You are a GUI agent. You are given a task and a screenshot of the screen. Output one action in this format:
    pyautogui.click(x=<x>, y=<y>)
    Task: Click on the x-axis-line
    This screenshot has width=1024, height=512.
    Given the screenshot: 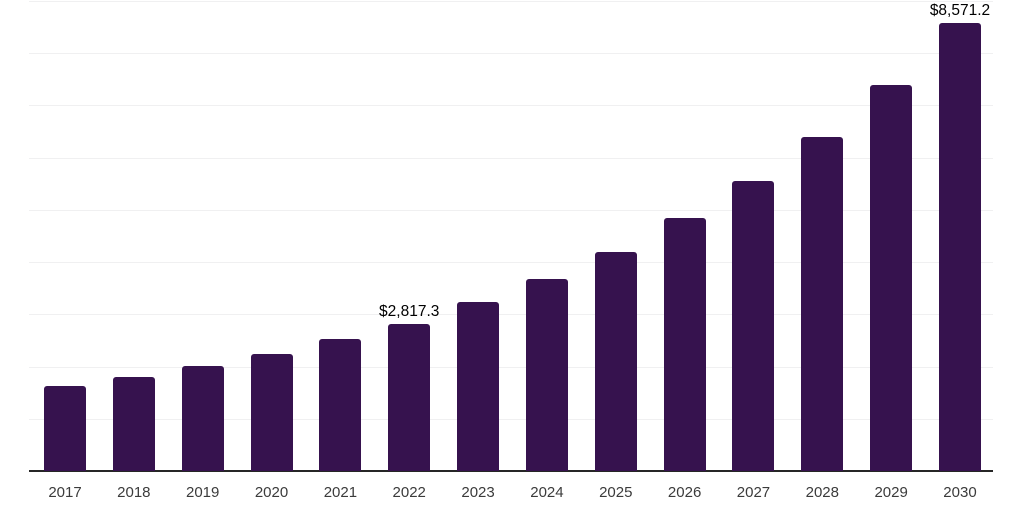 What is the action you would take?
    pyautogui.click(x=511, y=471)
    